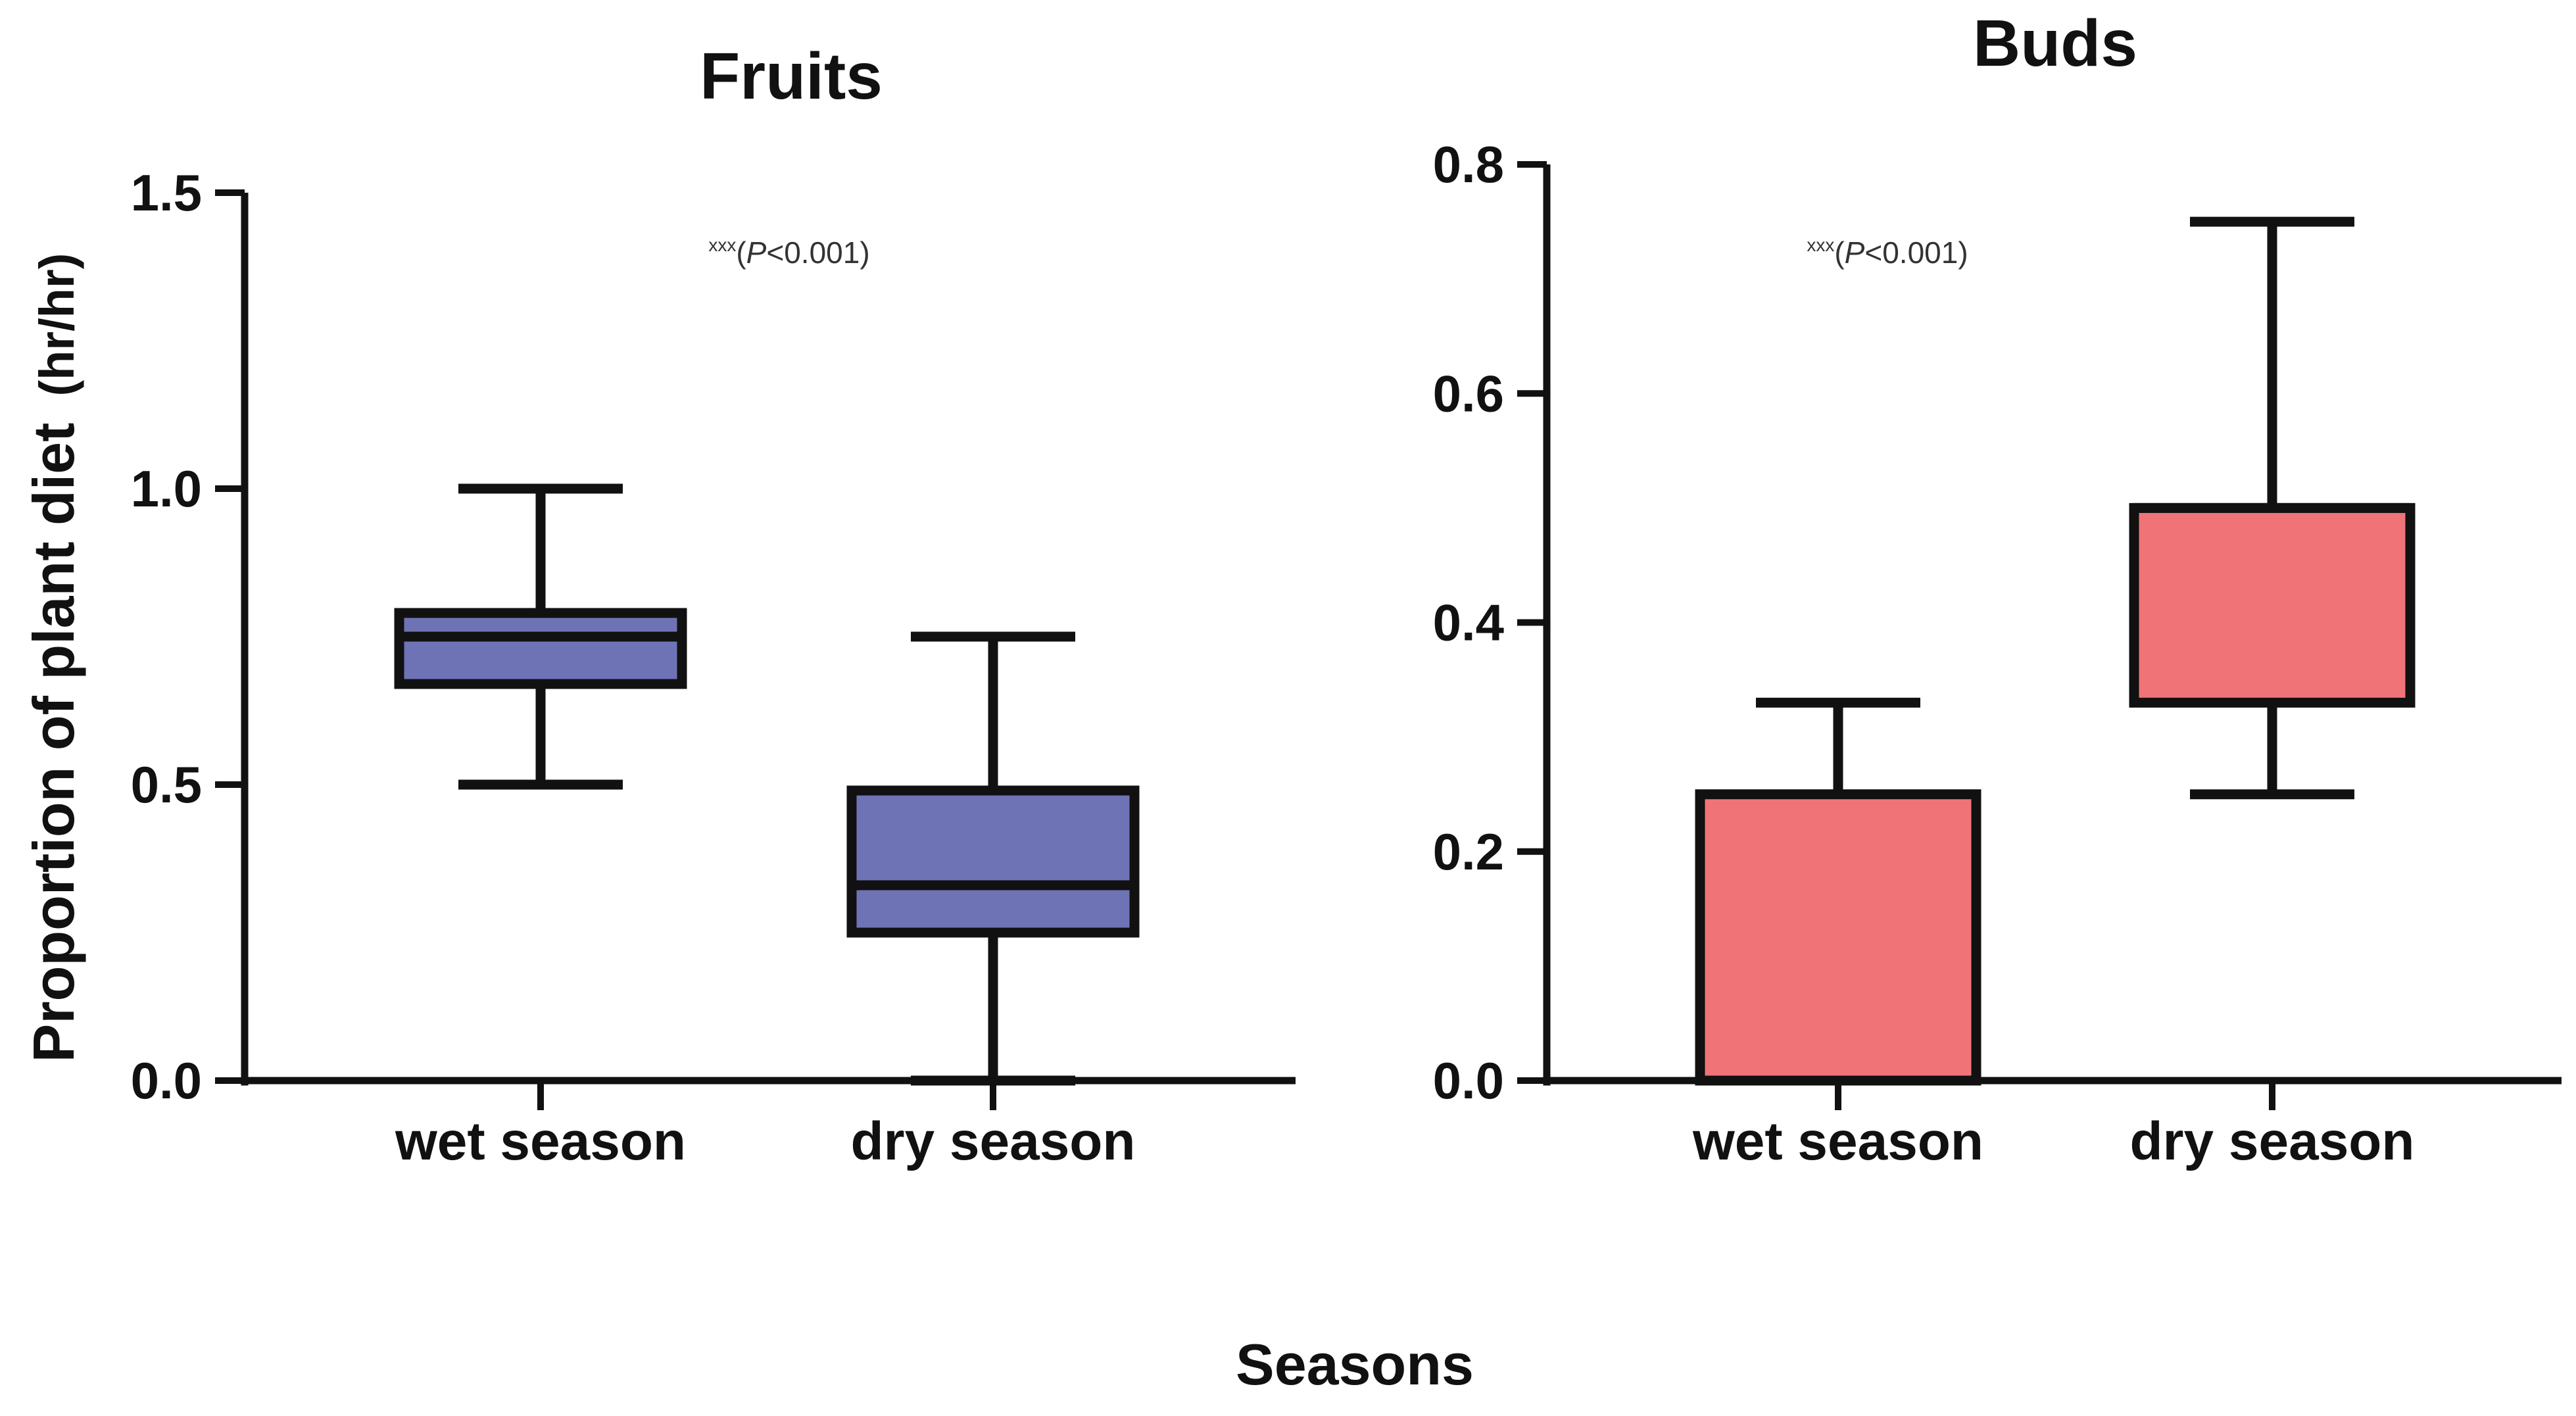 The height and width of the screenshot is (1416, 2576). Describe the element at coordinates (741, 252) in the screenshot. I see `fruits-significance-open: (` at that location.